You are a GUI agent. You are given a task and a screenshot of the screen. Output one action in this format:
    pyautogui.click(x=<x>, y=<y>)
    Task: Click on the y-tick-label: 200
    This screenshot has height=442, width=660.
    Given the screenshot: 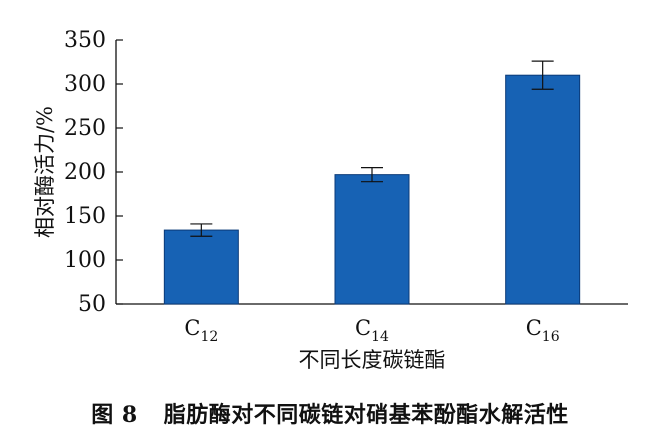 What is the action you would take?
    pyautogui.click(x=85, y=172)
    